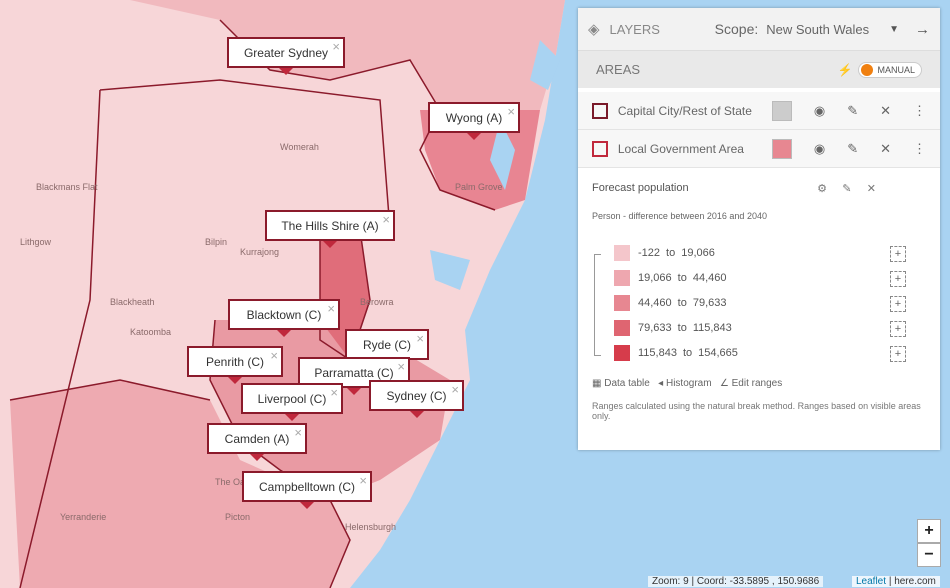 Image resolution: width=950 pixels, height=588 pixels. I want to click on scope-label: Scope:, so click(736, 29).